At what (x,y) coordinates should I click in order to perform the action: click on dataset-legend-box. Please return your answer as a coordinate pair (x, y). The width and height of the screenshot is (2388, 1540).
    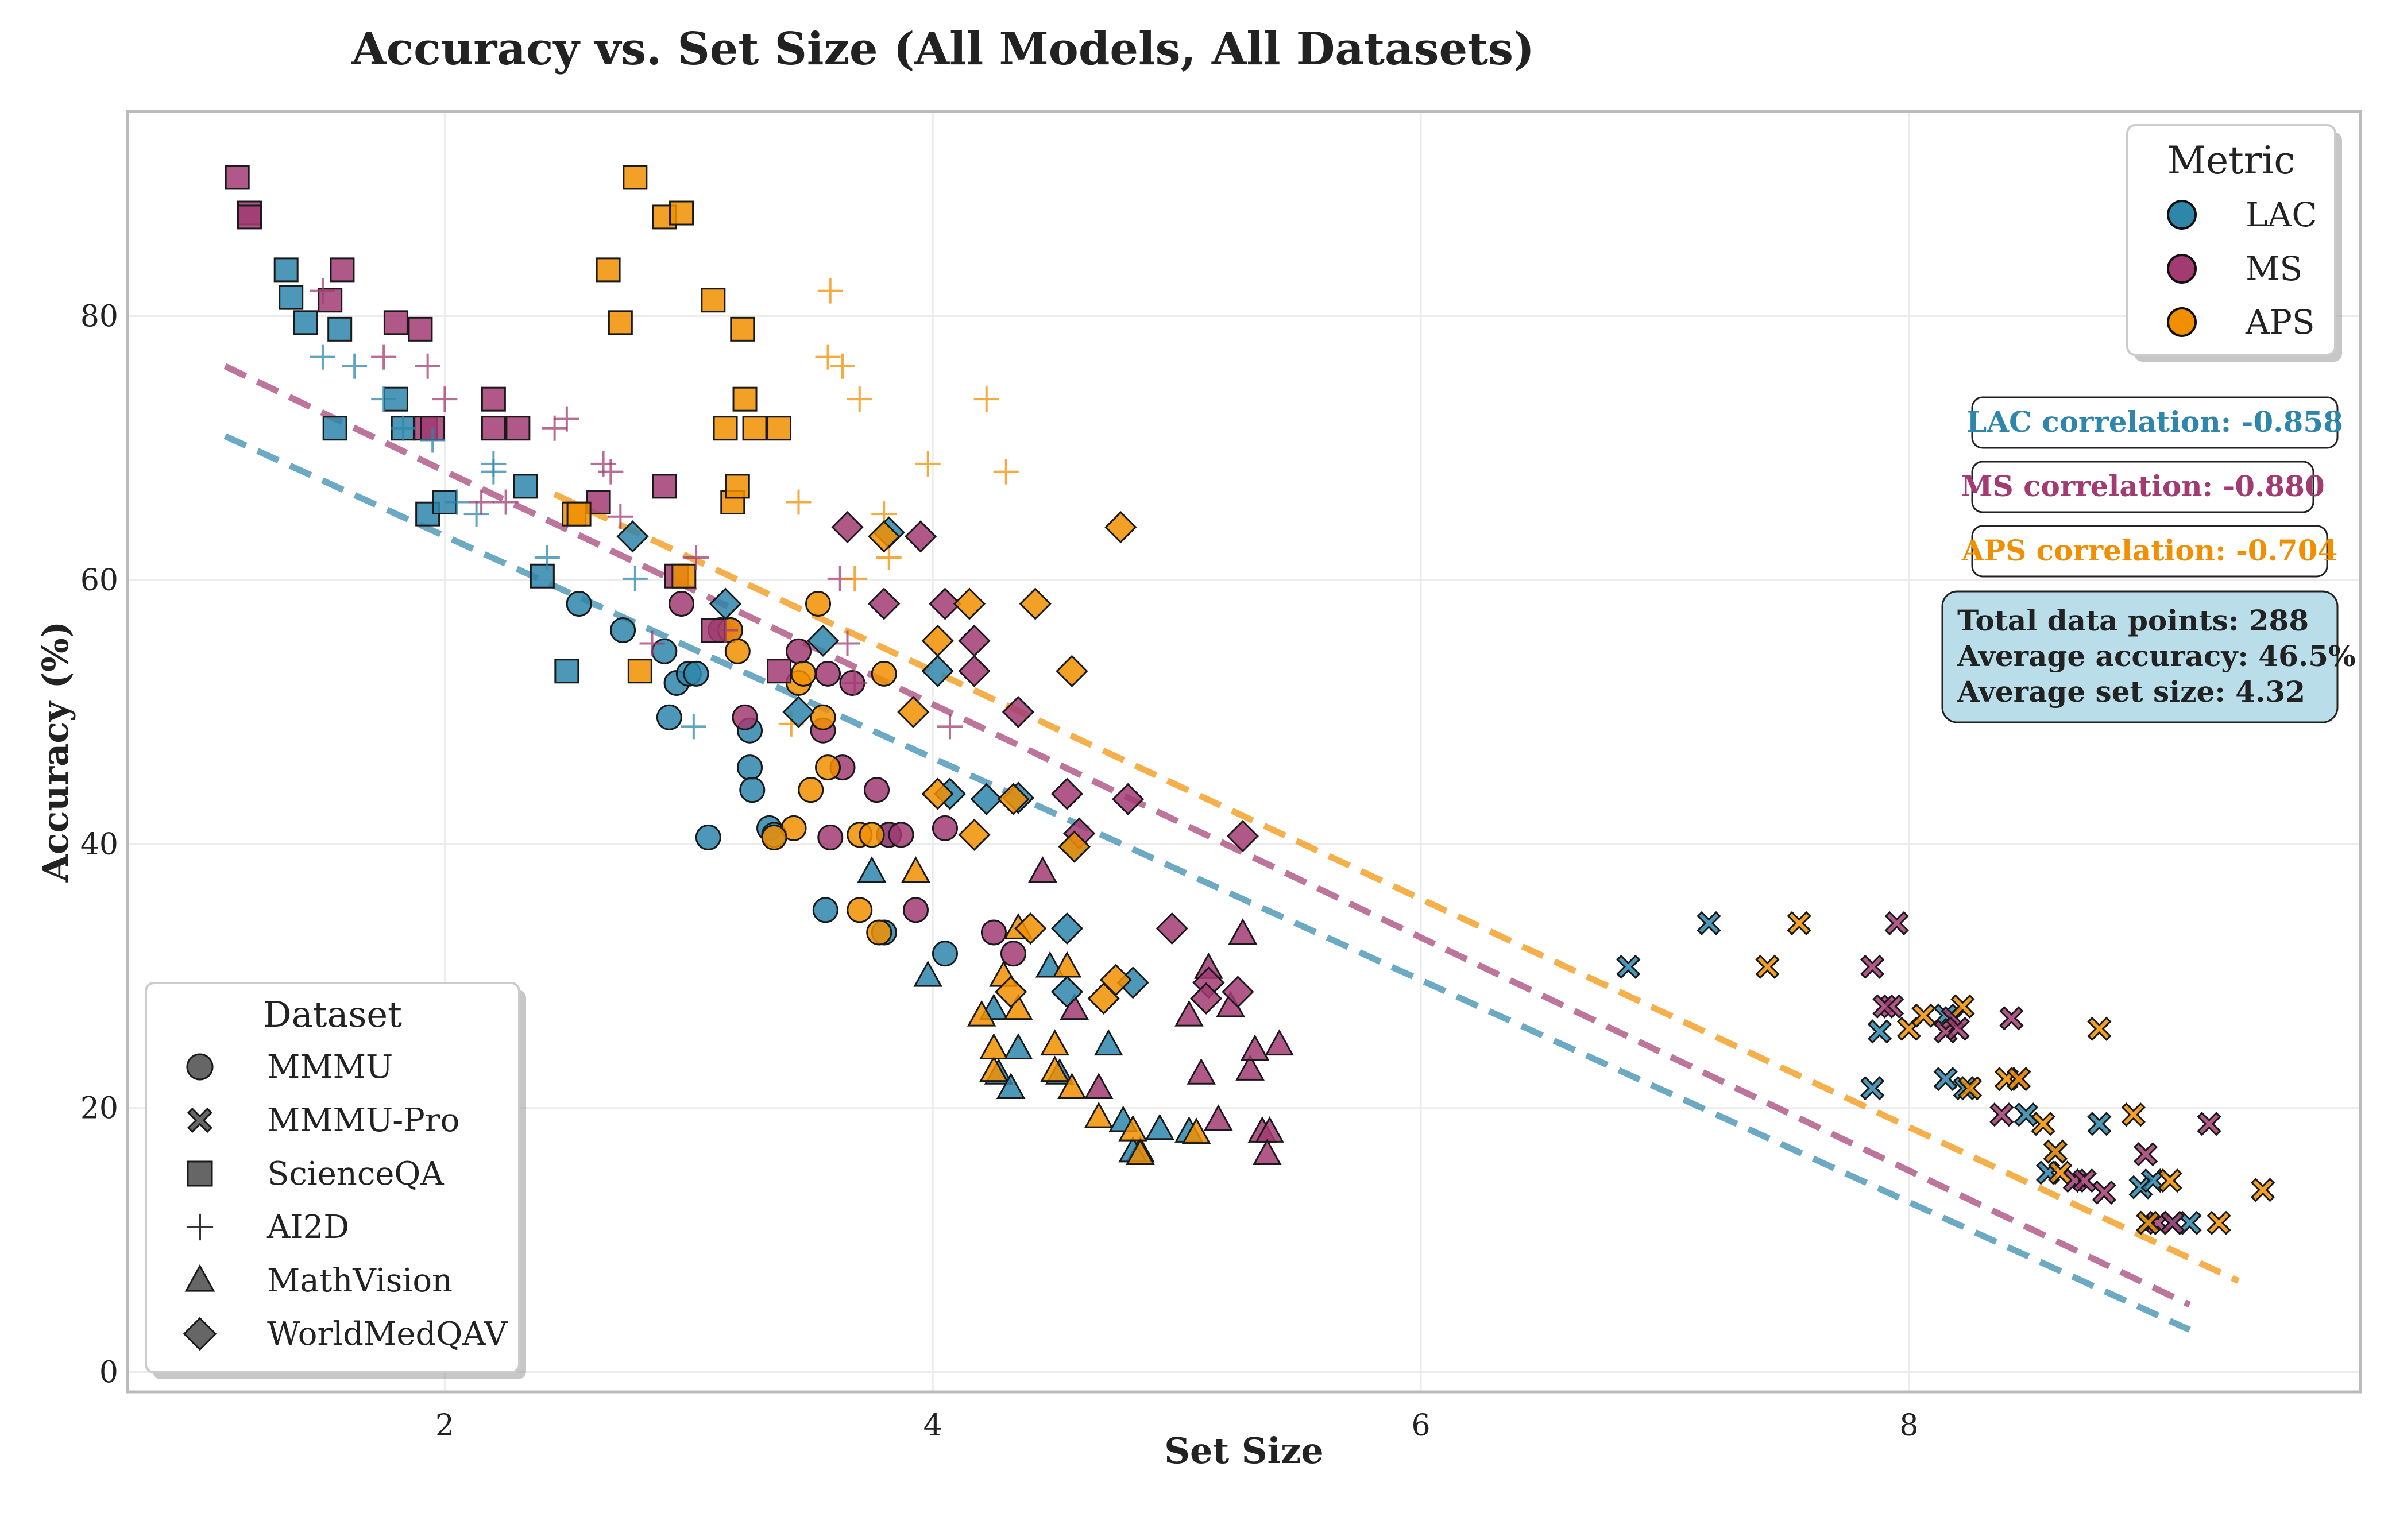
    Looking at the image, I should click on (332, 1177).